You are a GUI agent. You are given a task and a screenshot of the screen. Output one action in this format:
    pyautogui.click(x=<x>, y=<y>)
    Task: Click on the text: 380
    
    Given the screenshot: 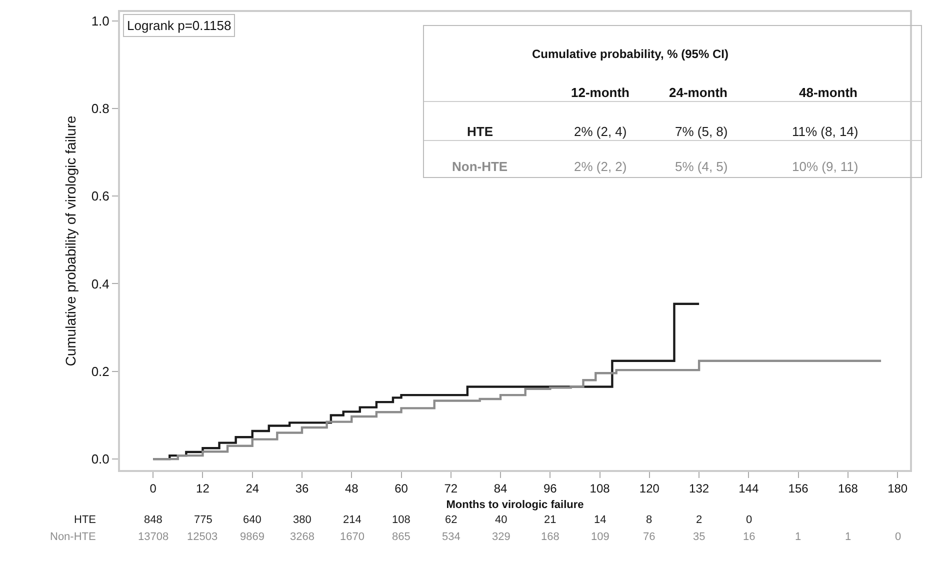 What is the action you would take?
    pyautogui.click(x=302, y=520)
    